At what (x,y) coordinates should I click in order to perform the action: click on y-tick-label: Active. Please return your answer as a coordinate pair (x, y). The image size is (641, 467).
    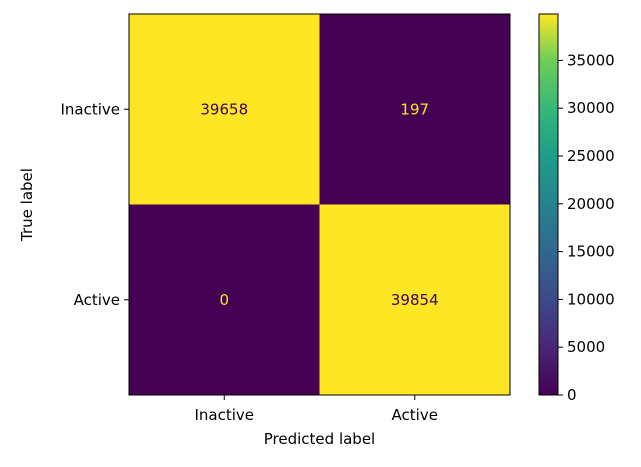
    Looking at the image, I should click on (97, 300).